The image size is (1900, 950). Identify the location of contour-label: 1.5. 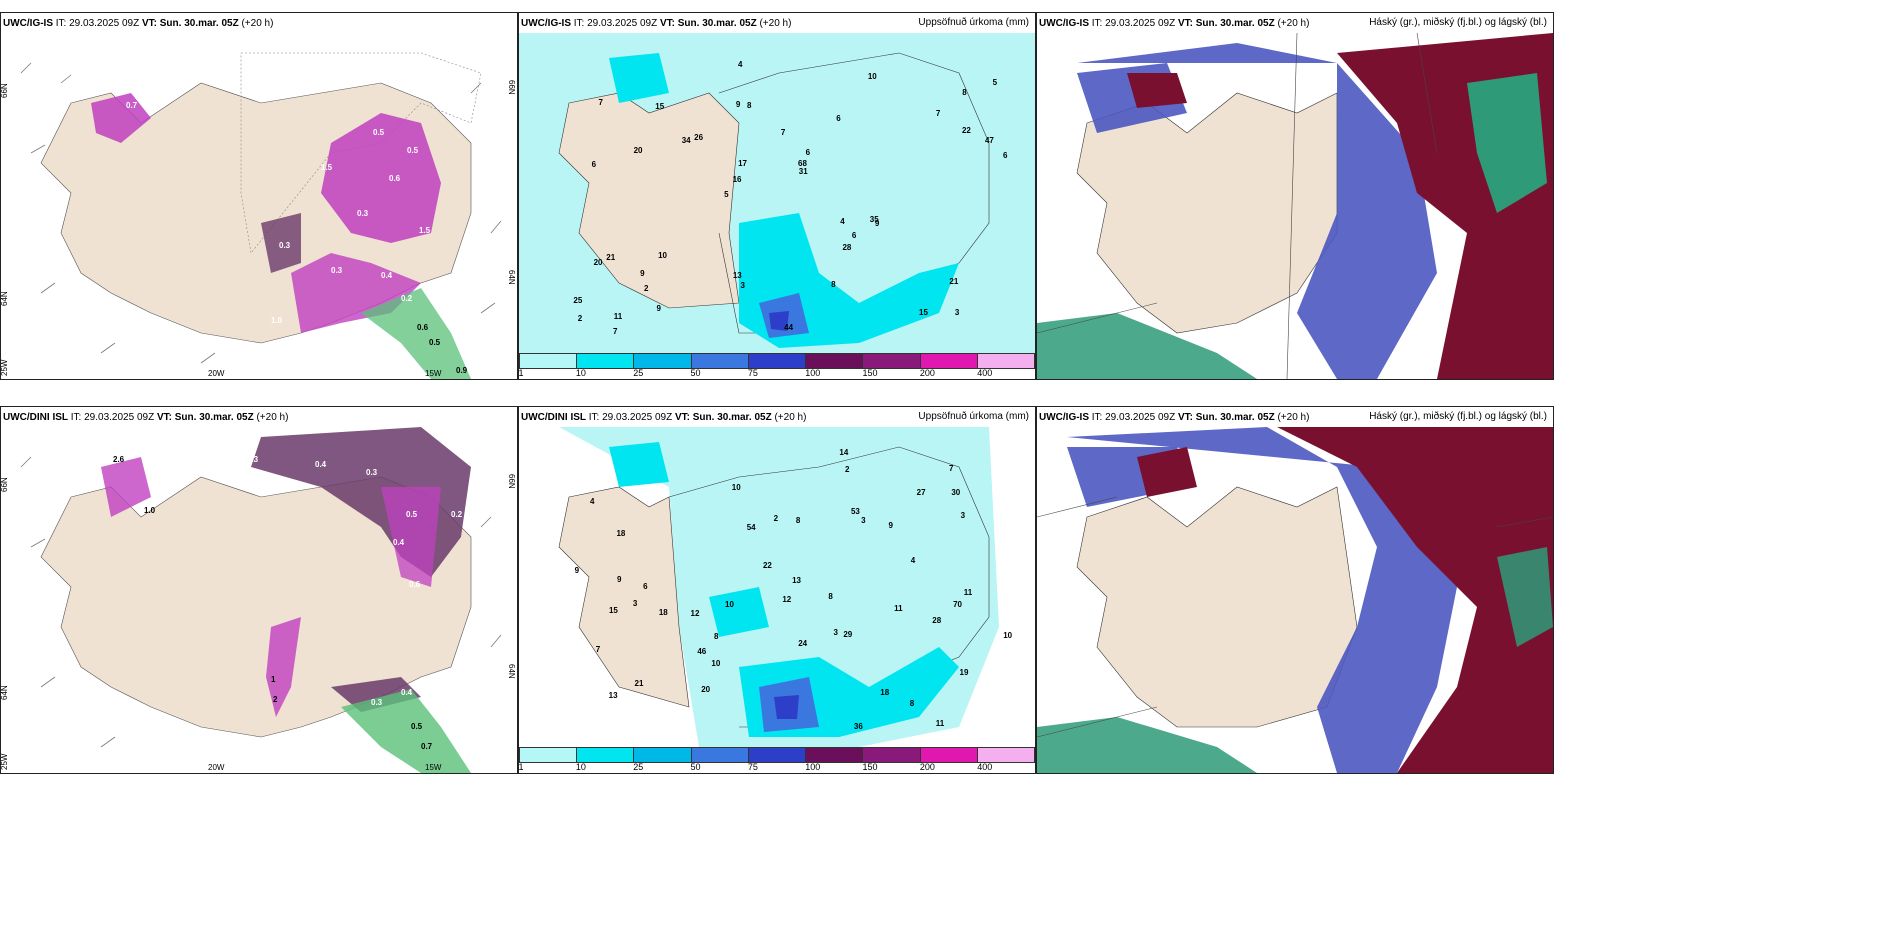
(327, 167).